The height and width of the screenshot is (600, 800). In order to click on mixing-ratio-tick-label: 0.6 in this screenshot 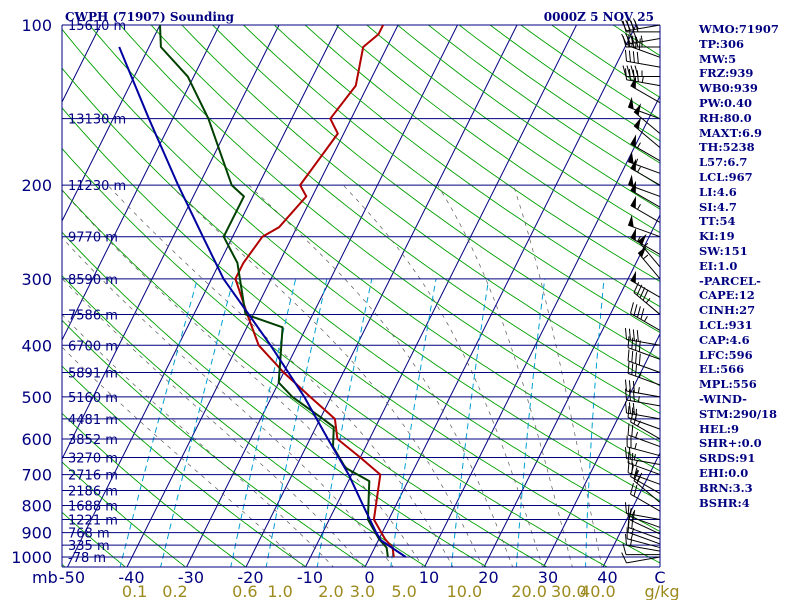, I will do `click(244, 591)`.